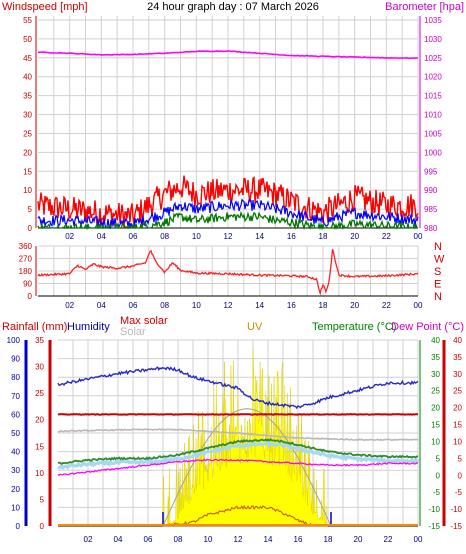 The width and height of the screenshot is (466, 554). Describe the element at coordinates (431, 228) in the screenshot. I see `right-tick-label: 980` at that location.